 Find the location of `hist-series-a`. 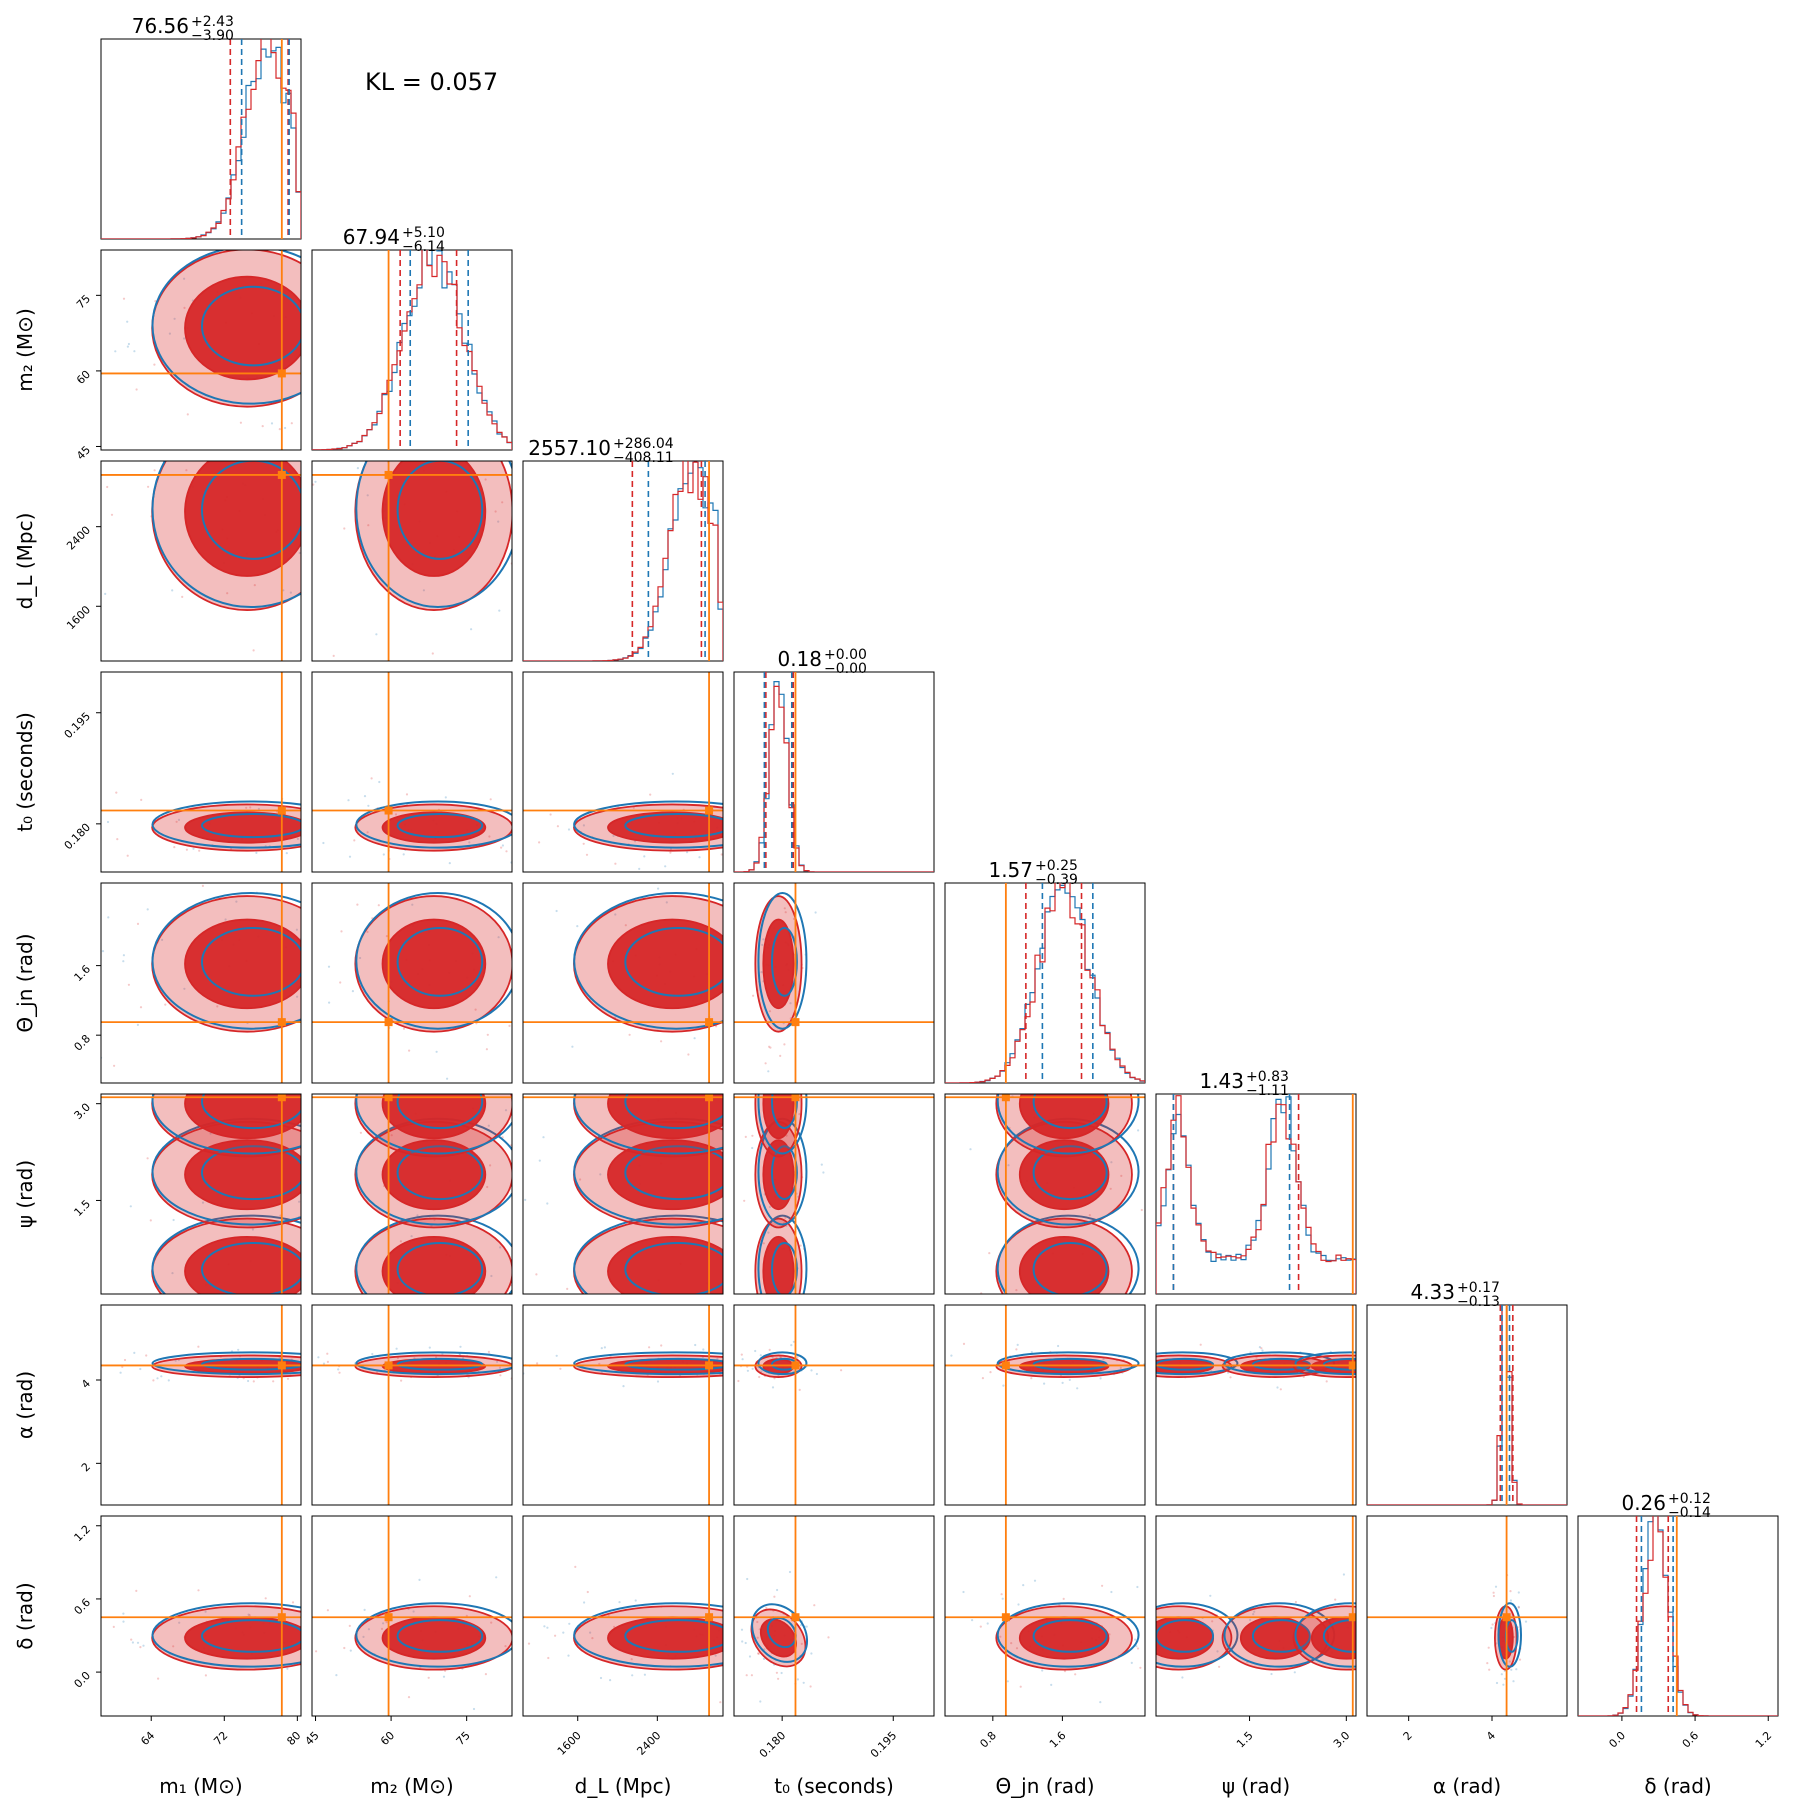

hist-series-a is located at coordinates (834, 778).